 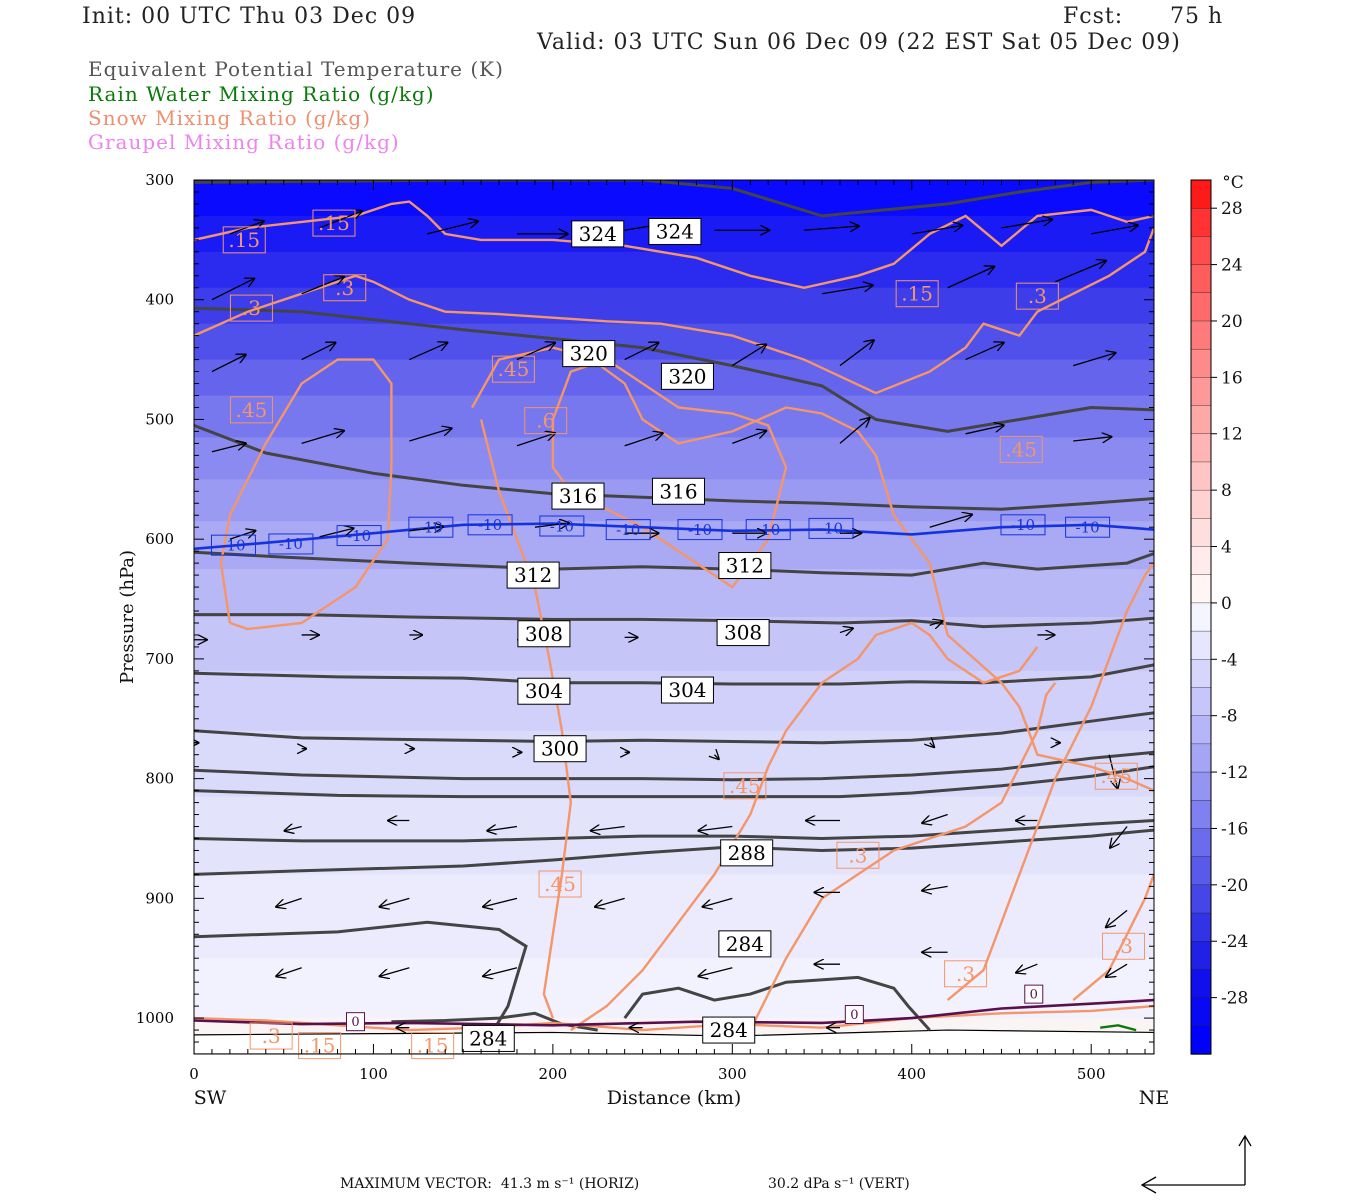 What do you see at coordinates (553, 1074) in the screenshot?
I see `x-tick-label: 200` at bounding box center [553, 1074].